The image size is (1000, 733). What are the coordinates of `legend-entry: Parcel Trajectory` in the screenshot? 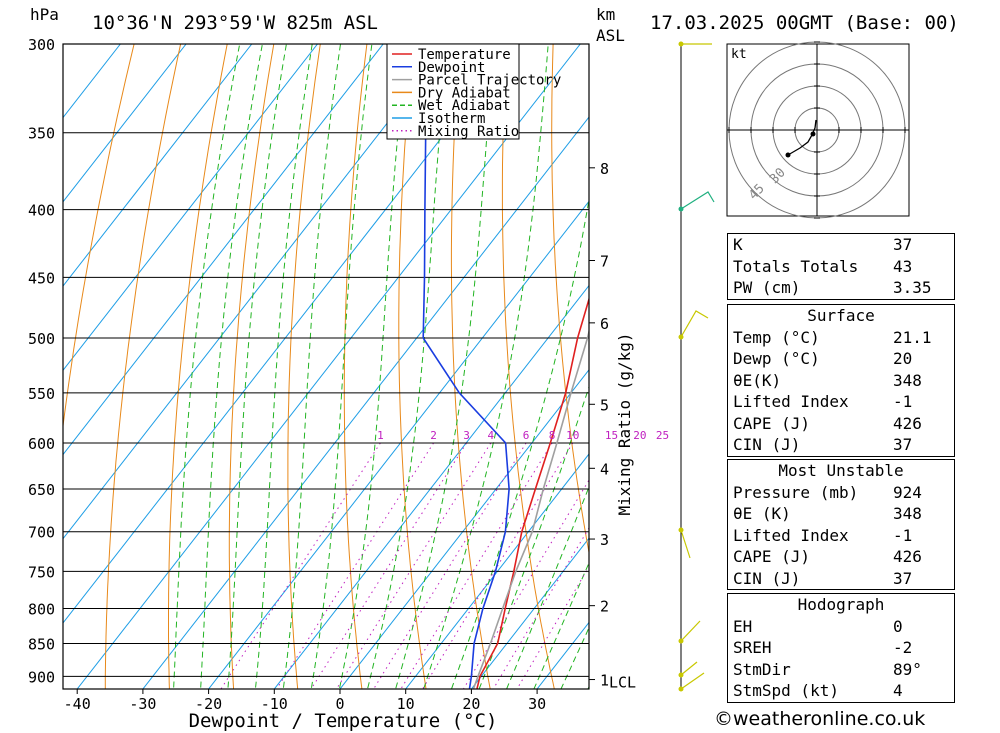 It's located at (489, 81).